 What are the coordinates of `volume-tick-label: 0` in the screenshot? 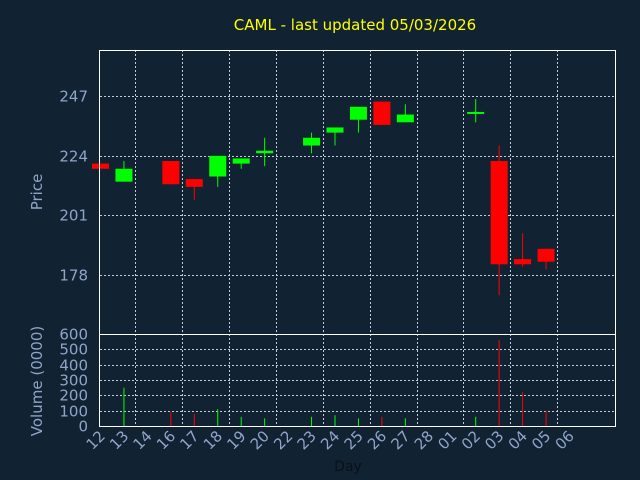 It's located at (83, 427).